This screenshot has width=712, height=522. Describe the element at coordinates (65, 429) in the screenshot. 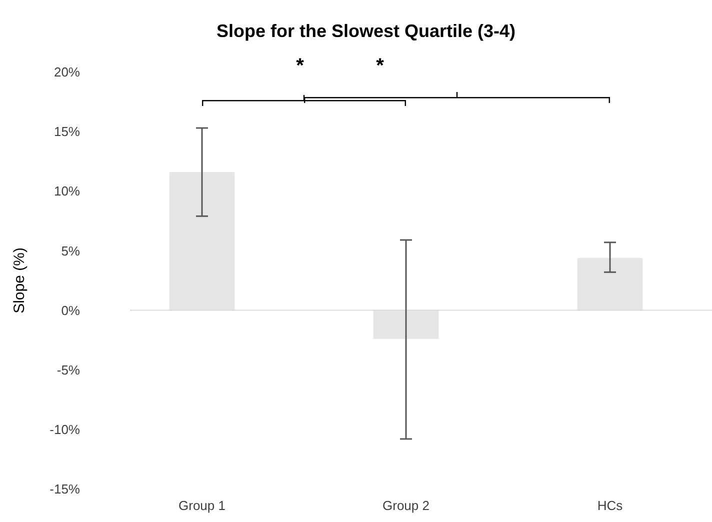

I see `y-tick-label: -10%` at that location.